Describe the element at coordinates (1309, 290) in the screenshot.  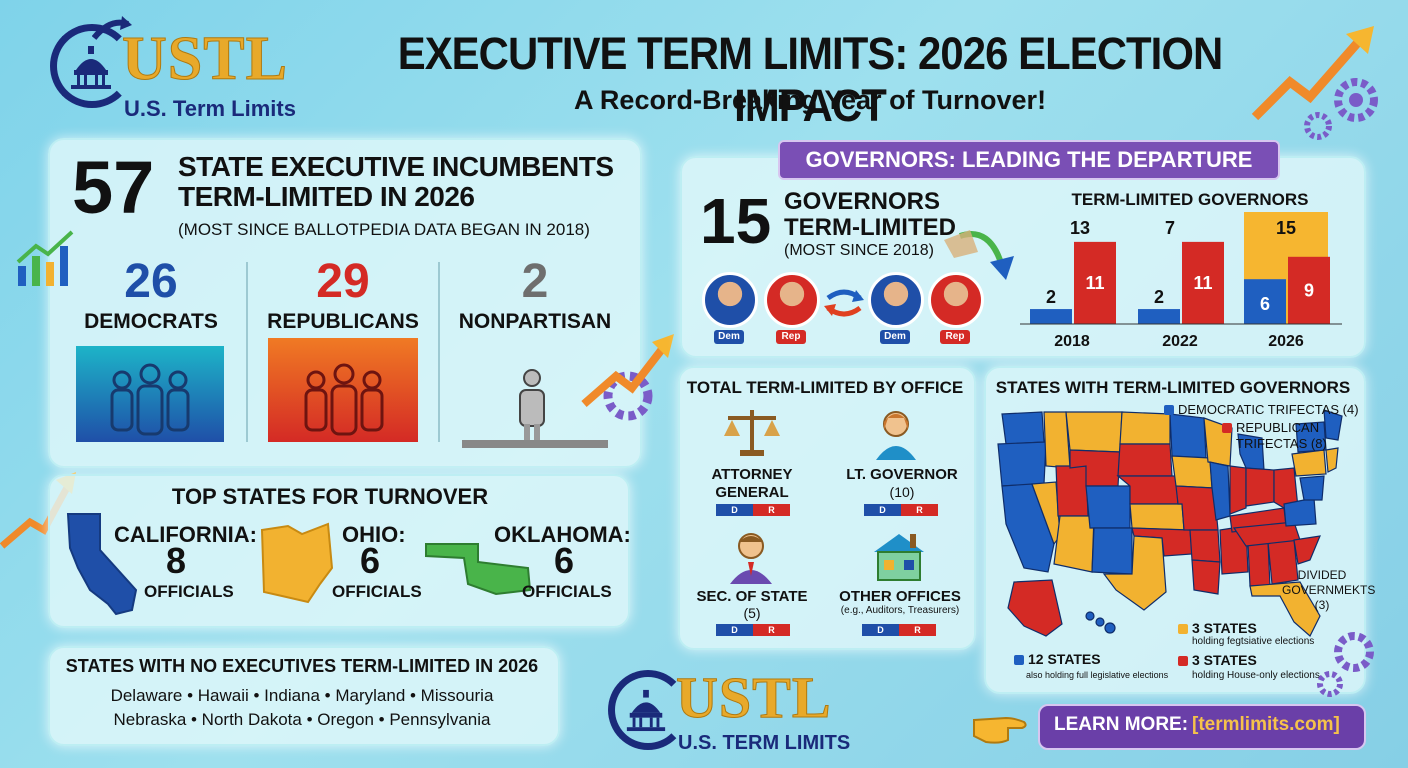
I see `bar-rep-2026` at that location.